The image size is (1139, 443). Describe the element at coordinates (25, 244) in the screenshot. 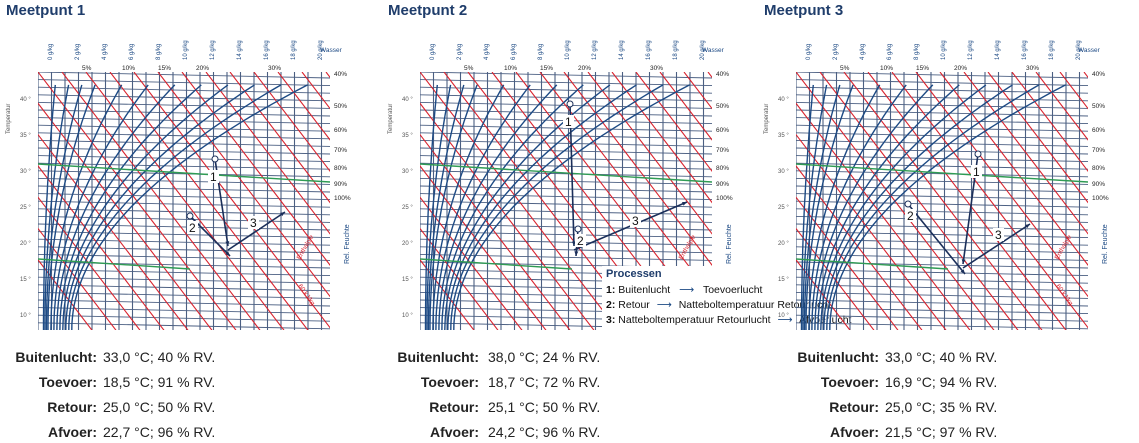

I see `temp-tick: 20 °` at that location.